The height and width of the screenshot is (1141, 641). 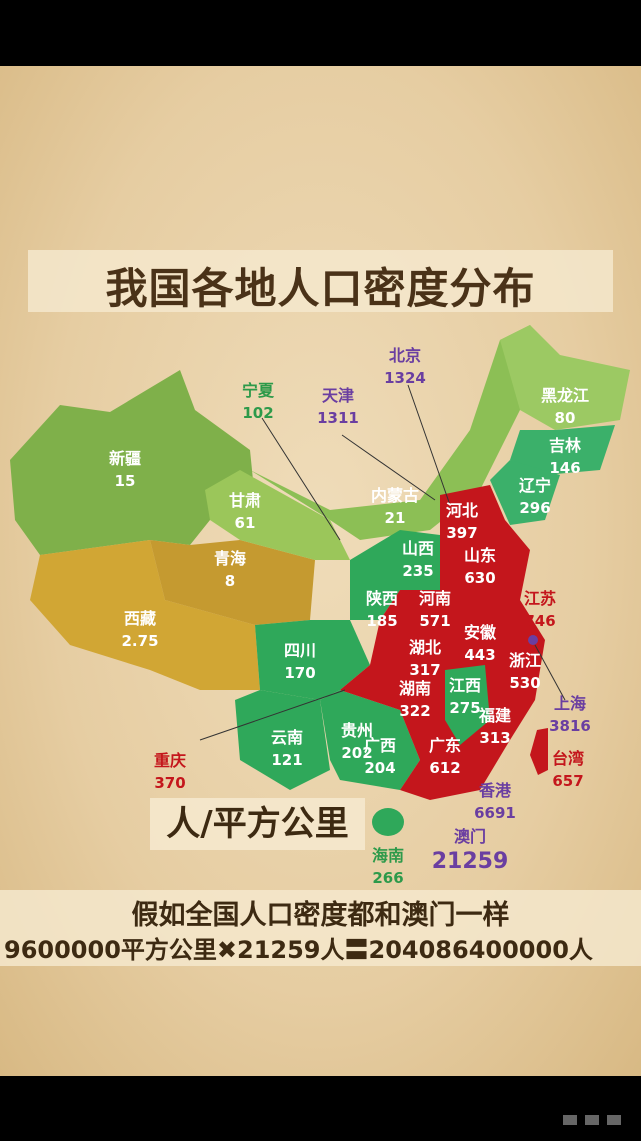 I want to click on region-liaoning, so click(x=525, y=492).